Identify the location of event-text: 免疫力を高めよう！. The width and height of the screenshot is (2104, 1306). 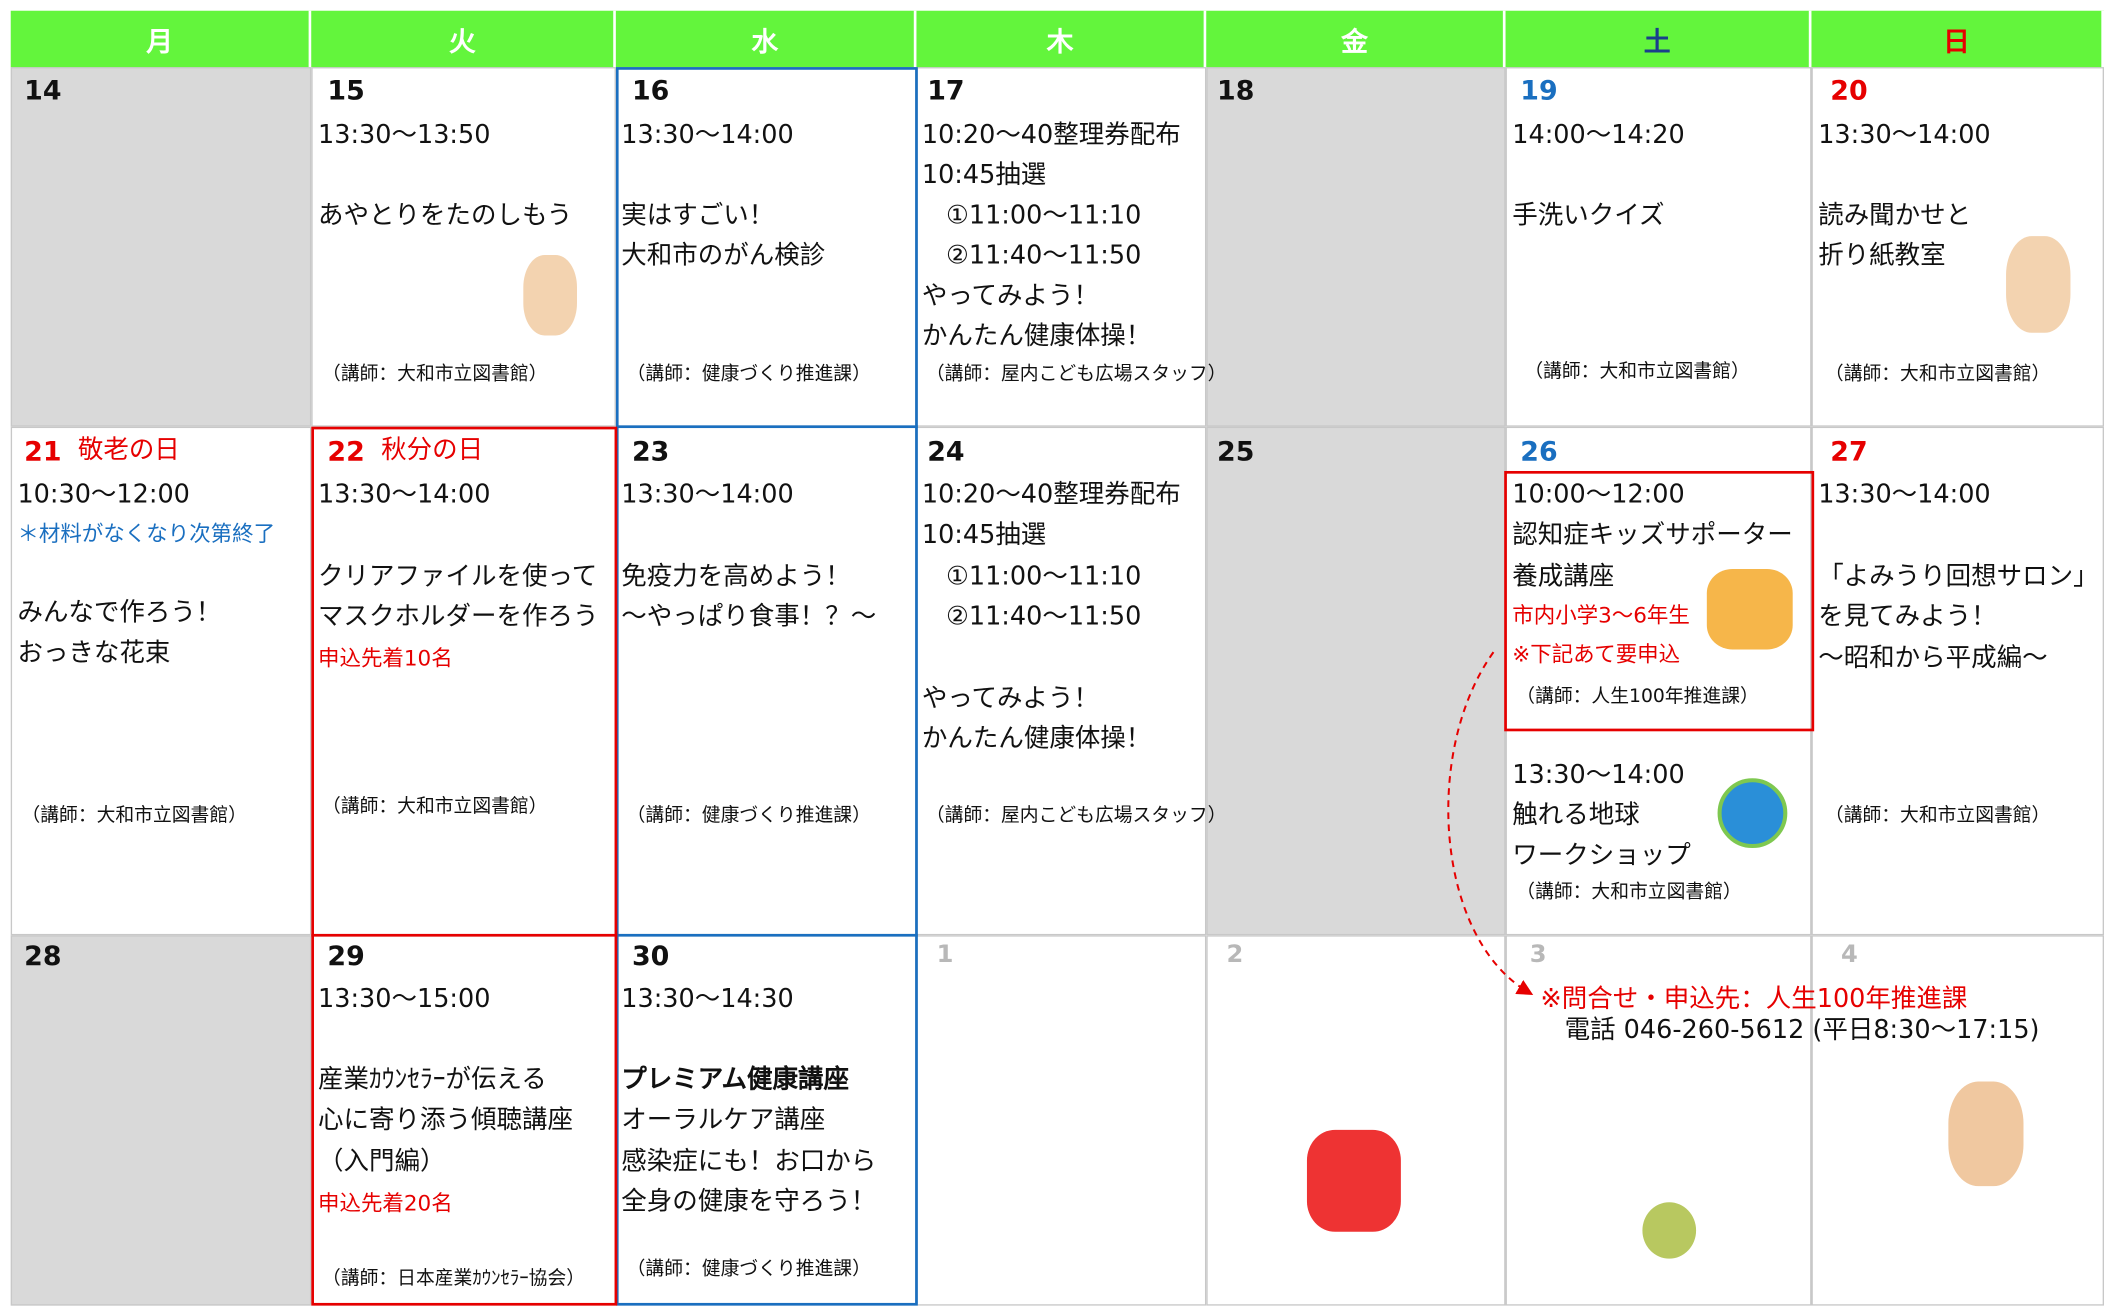
(736, 576).